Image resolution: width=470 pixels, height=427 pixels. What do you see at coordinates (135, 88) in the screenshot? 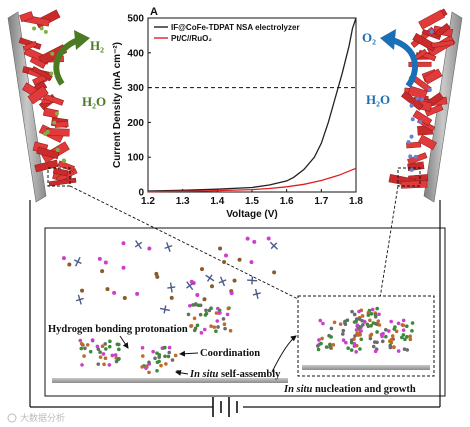
I see `y-tick-label: 300` at bounding box center [135, 88].